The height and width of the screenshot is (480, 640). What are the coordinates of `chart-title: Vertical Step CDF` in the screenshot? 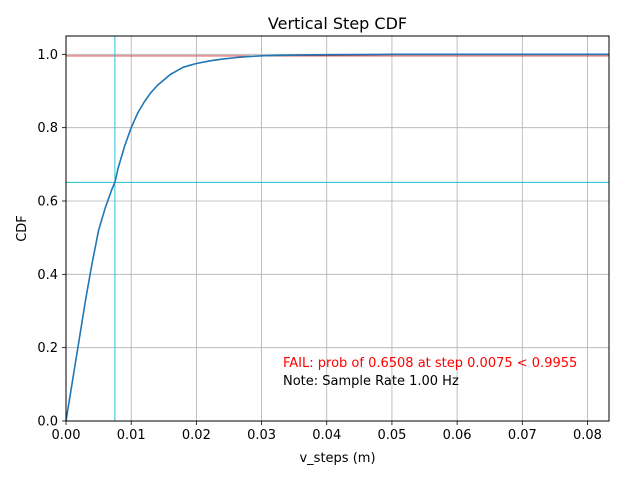 It's located at (337, 23).